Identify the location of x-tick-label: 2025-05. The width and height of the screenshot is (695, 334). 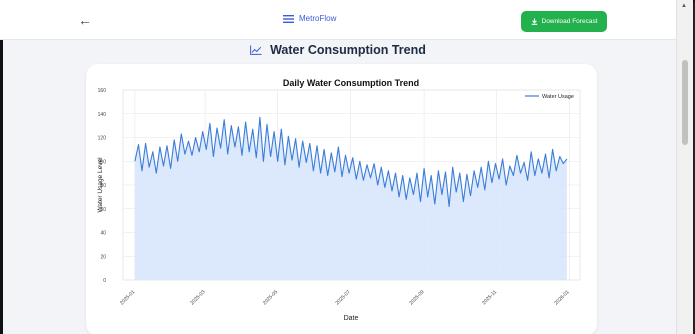
(270, 297).